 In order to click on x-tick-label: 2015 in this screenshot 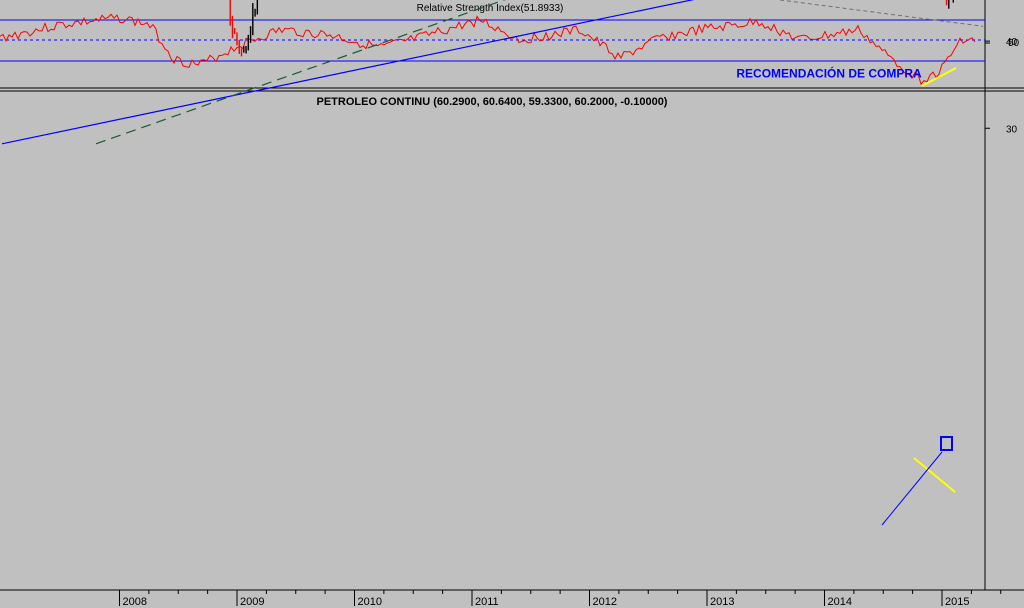, I will do `click(957, 602)`.